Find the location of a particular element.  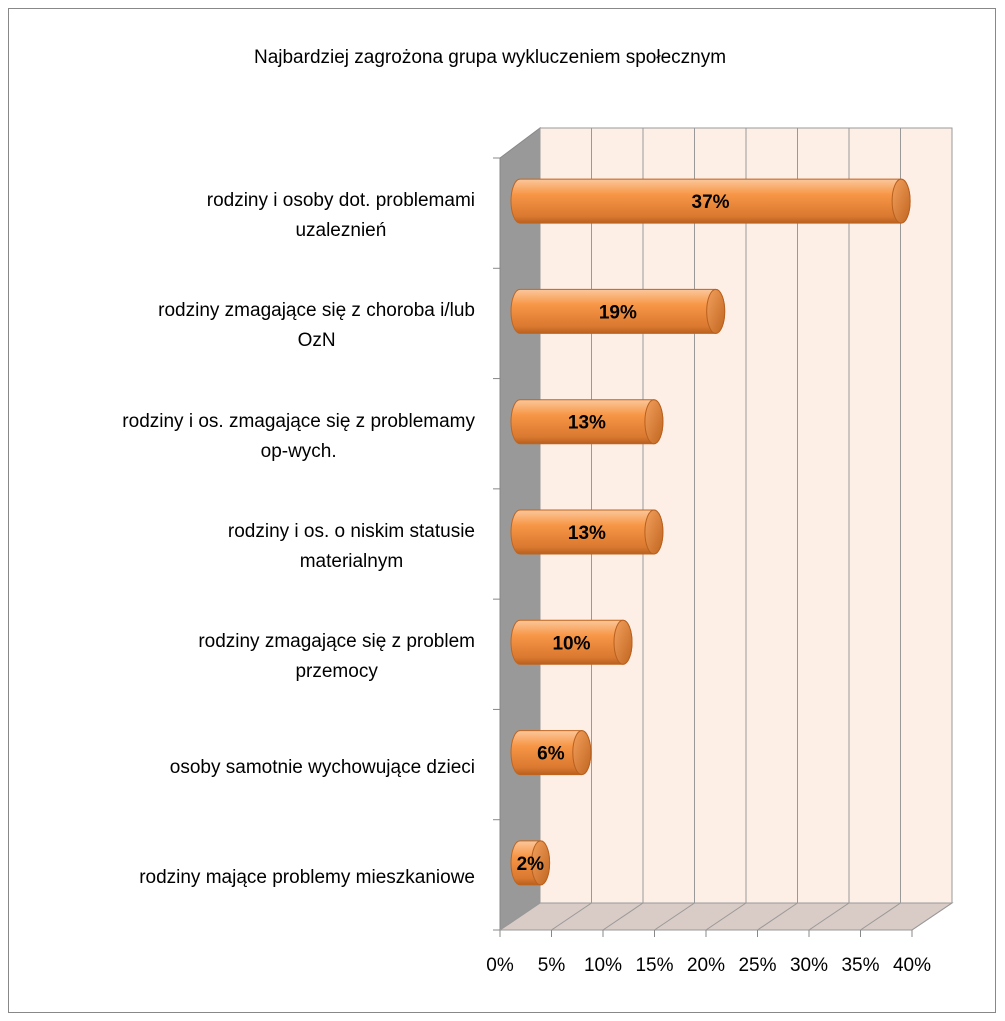

x-tick-label: 40% is located at coordinates (912, 965).